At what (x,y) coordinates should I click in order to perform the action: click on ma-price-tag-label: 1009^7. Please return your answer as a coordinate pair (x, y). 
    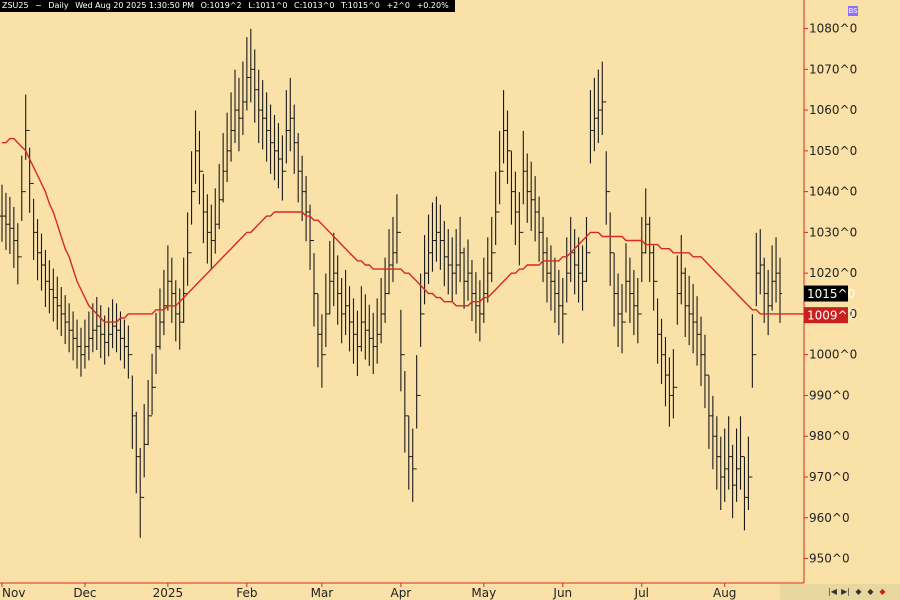
    Looking at the image, I should click on (831, 316).